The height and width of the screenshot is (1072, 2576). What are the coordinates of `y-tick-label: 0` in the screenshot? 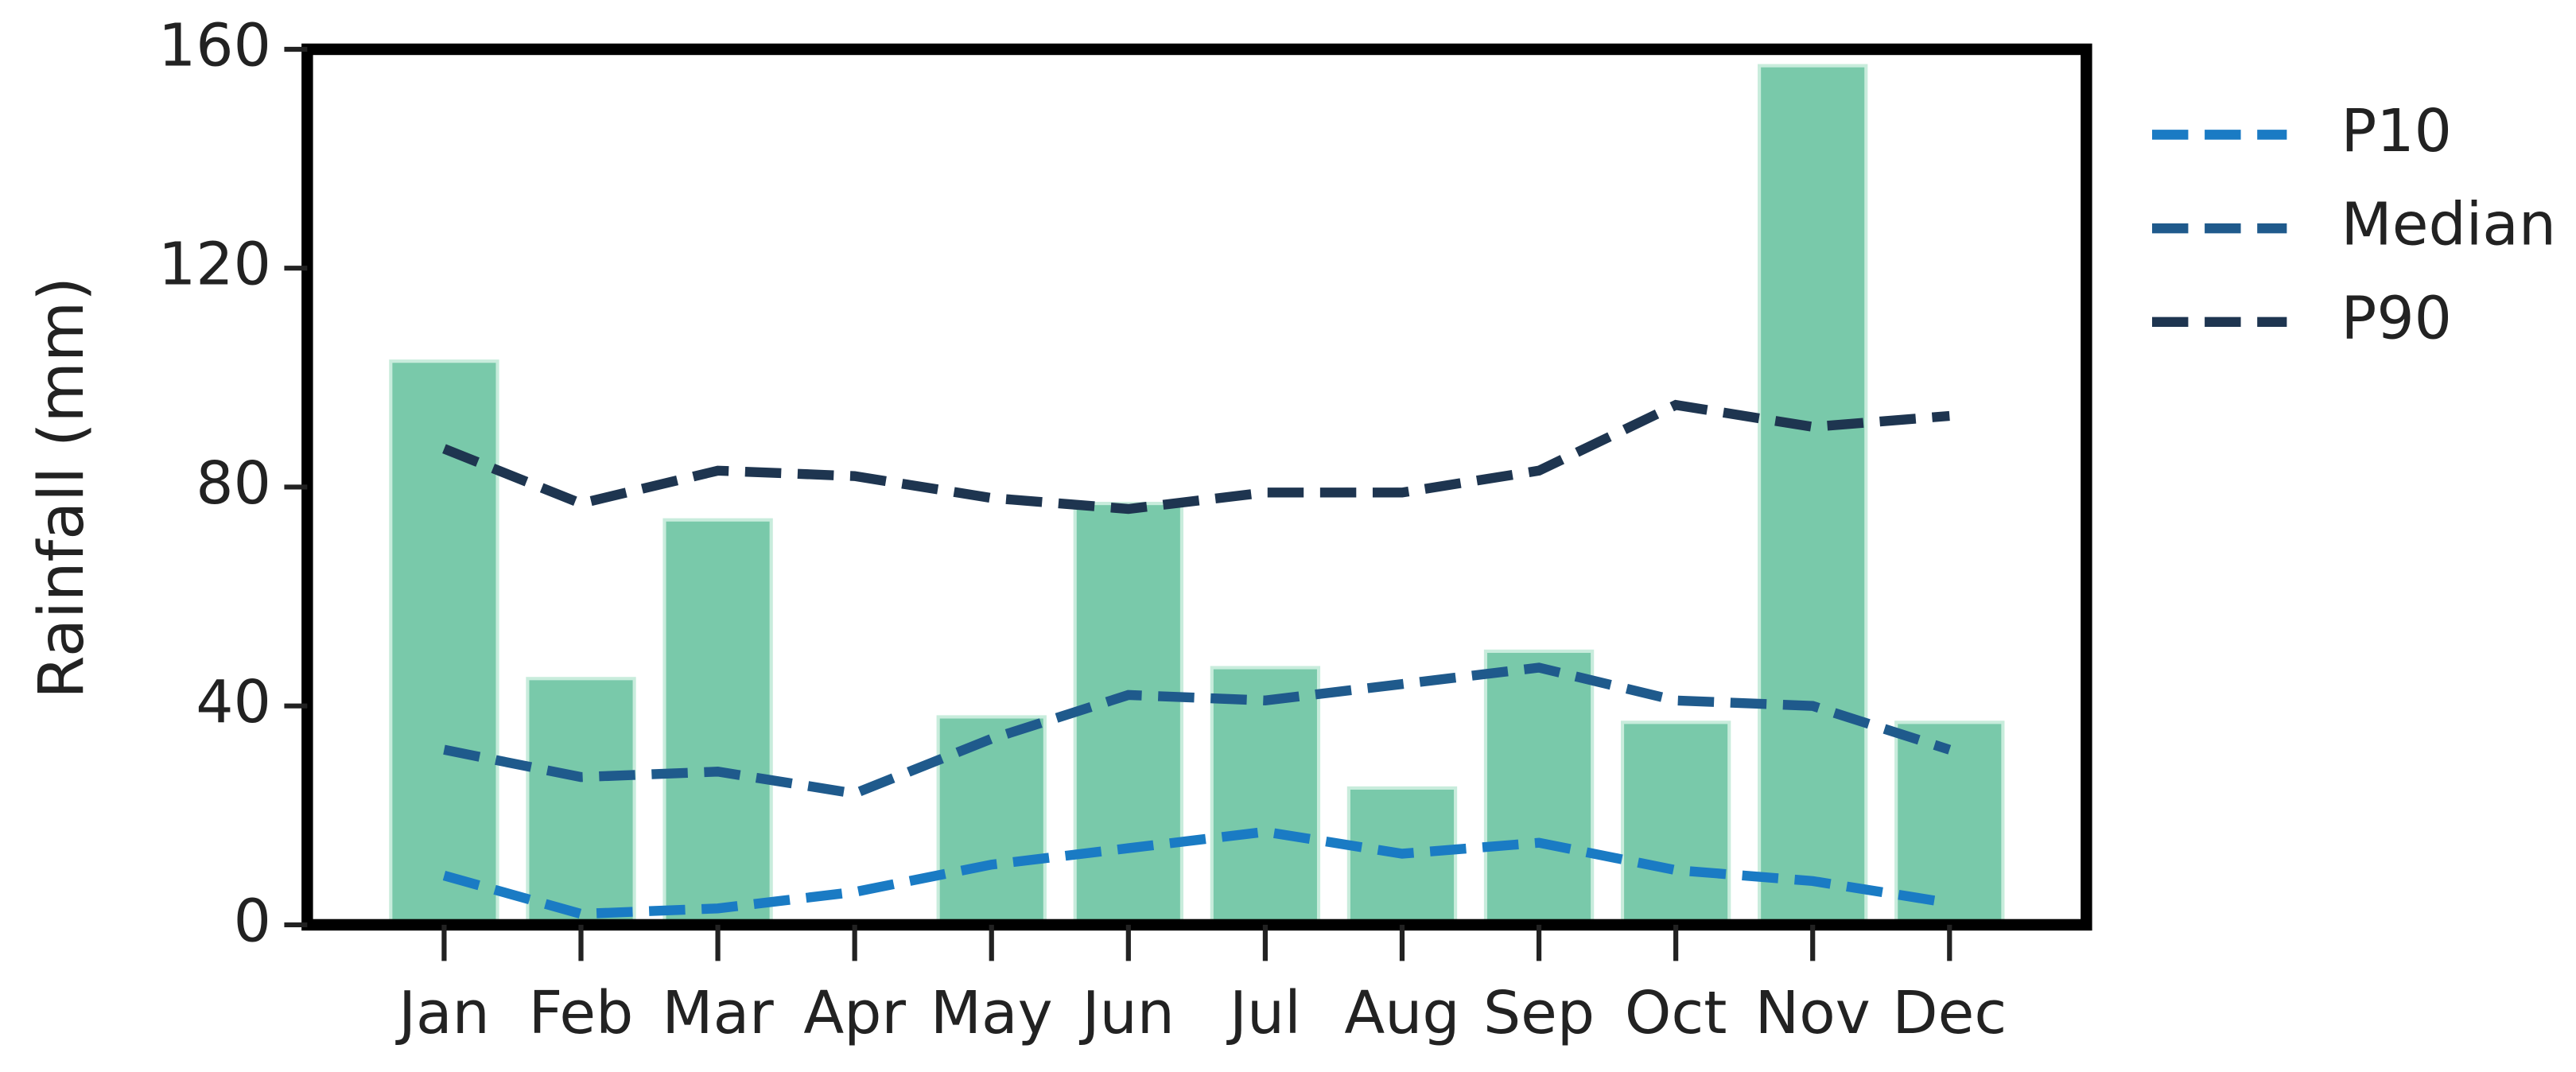 It's located at (252, 921).